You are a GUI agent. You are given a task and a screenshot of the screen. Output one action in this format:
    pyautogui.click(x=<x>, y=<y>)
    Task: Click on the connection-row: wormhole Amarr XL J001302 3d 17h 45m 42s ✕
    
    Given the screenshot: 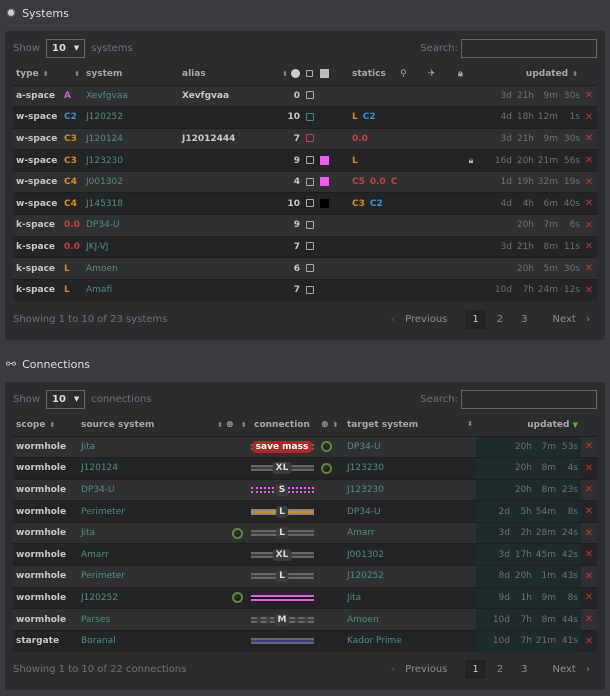 What is the action you would take?
    pyautogui.click(x=305, y=554)
    